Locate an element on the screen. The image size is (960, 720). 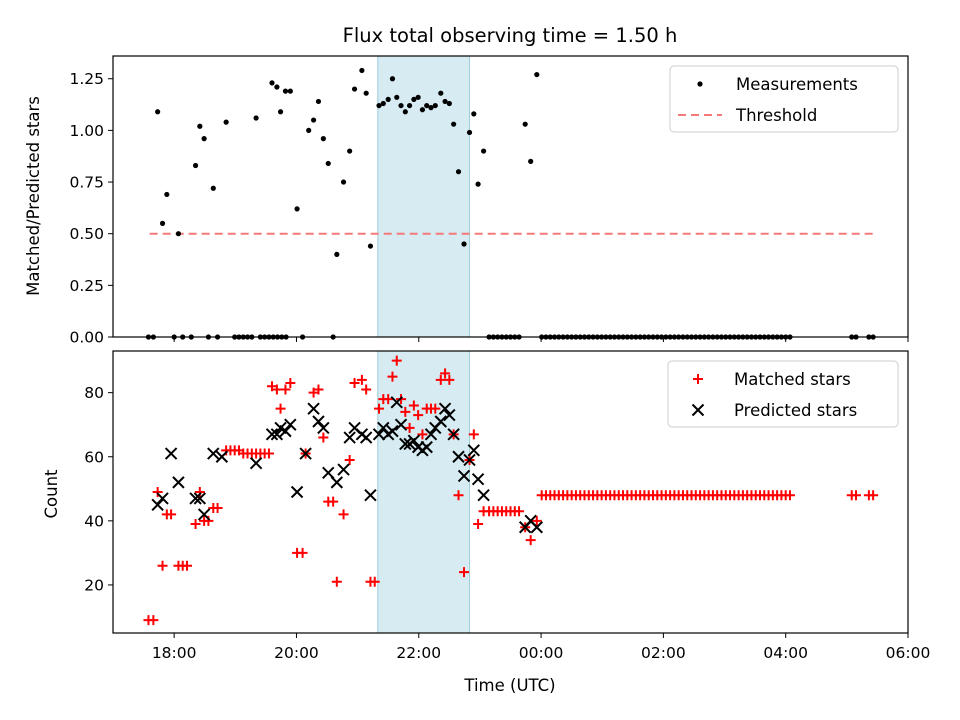
legend-label: Measurements is located at coordinates (797, 84).